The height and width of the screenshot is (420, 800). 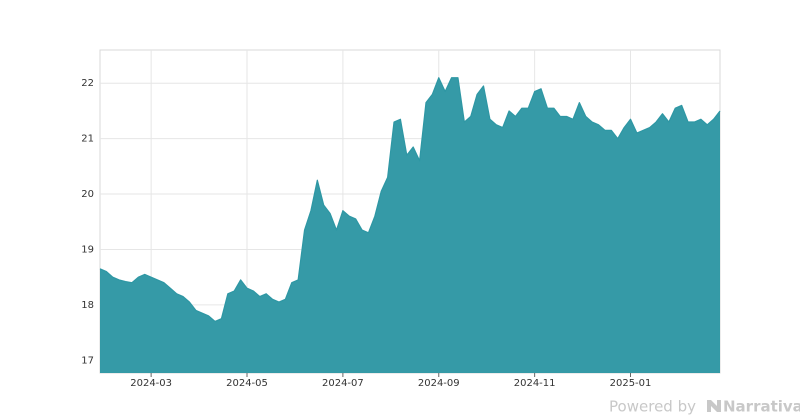 What do you see at coordinates (87, 83) in the screenshot?
I see `y-tick-label: 22` at bounding box center [87, 83].